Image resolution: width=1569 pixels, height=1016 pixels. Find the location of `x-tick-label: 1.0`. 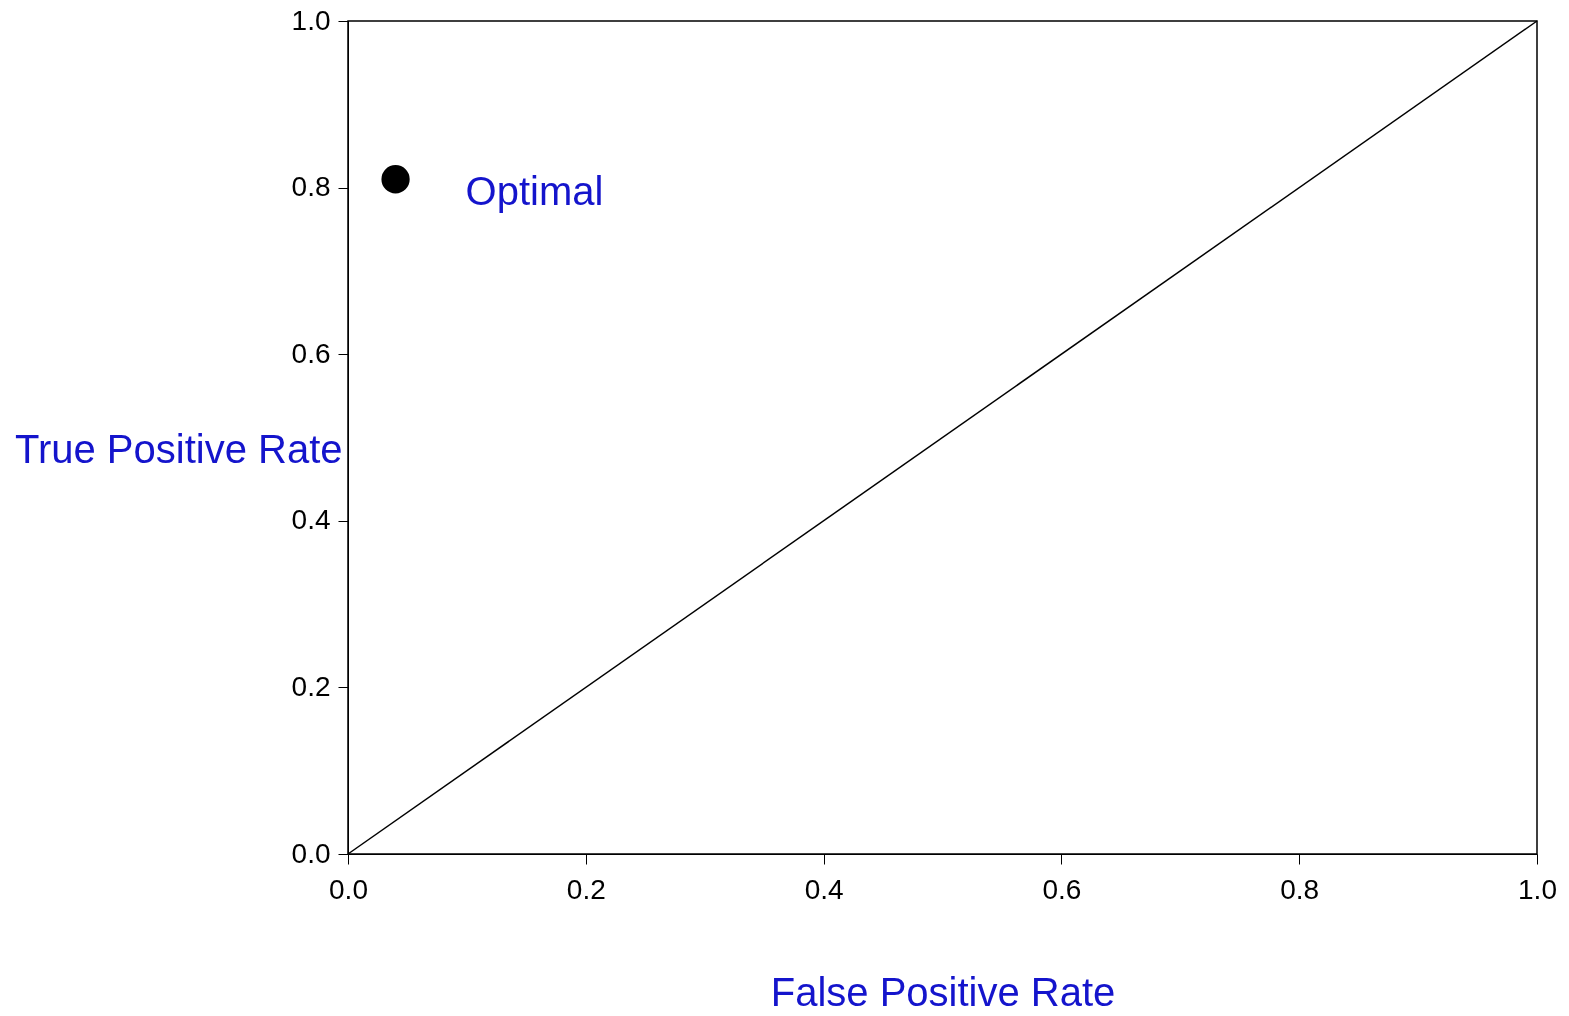

x-tick-label: 1.0 is located at coordinates (1537, 889).